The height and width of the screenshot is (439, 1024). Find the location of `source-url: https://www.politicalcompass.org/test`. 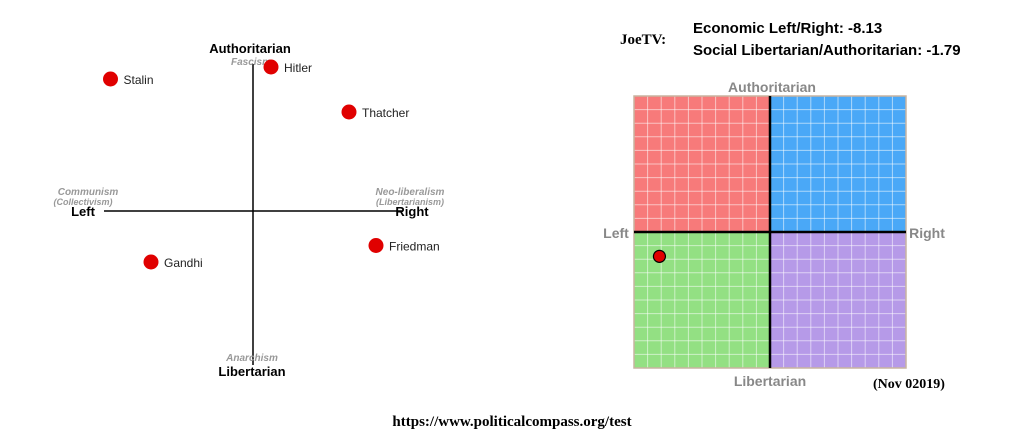

source-url: https://www.politicalcompass.org/test is located at coordinates (512, 422).